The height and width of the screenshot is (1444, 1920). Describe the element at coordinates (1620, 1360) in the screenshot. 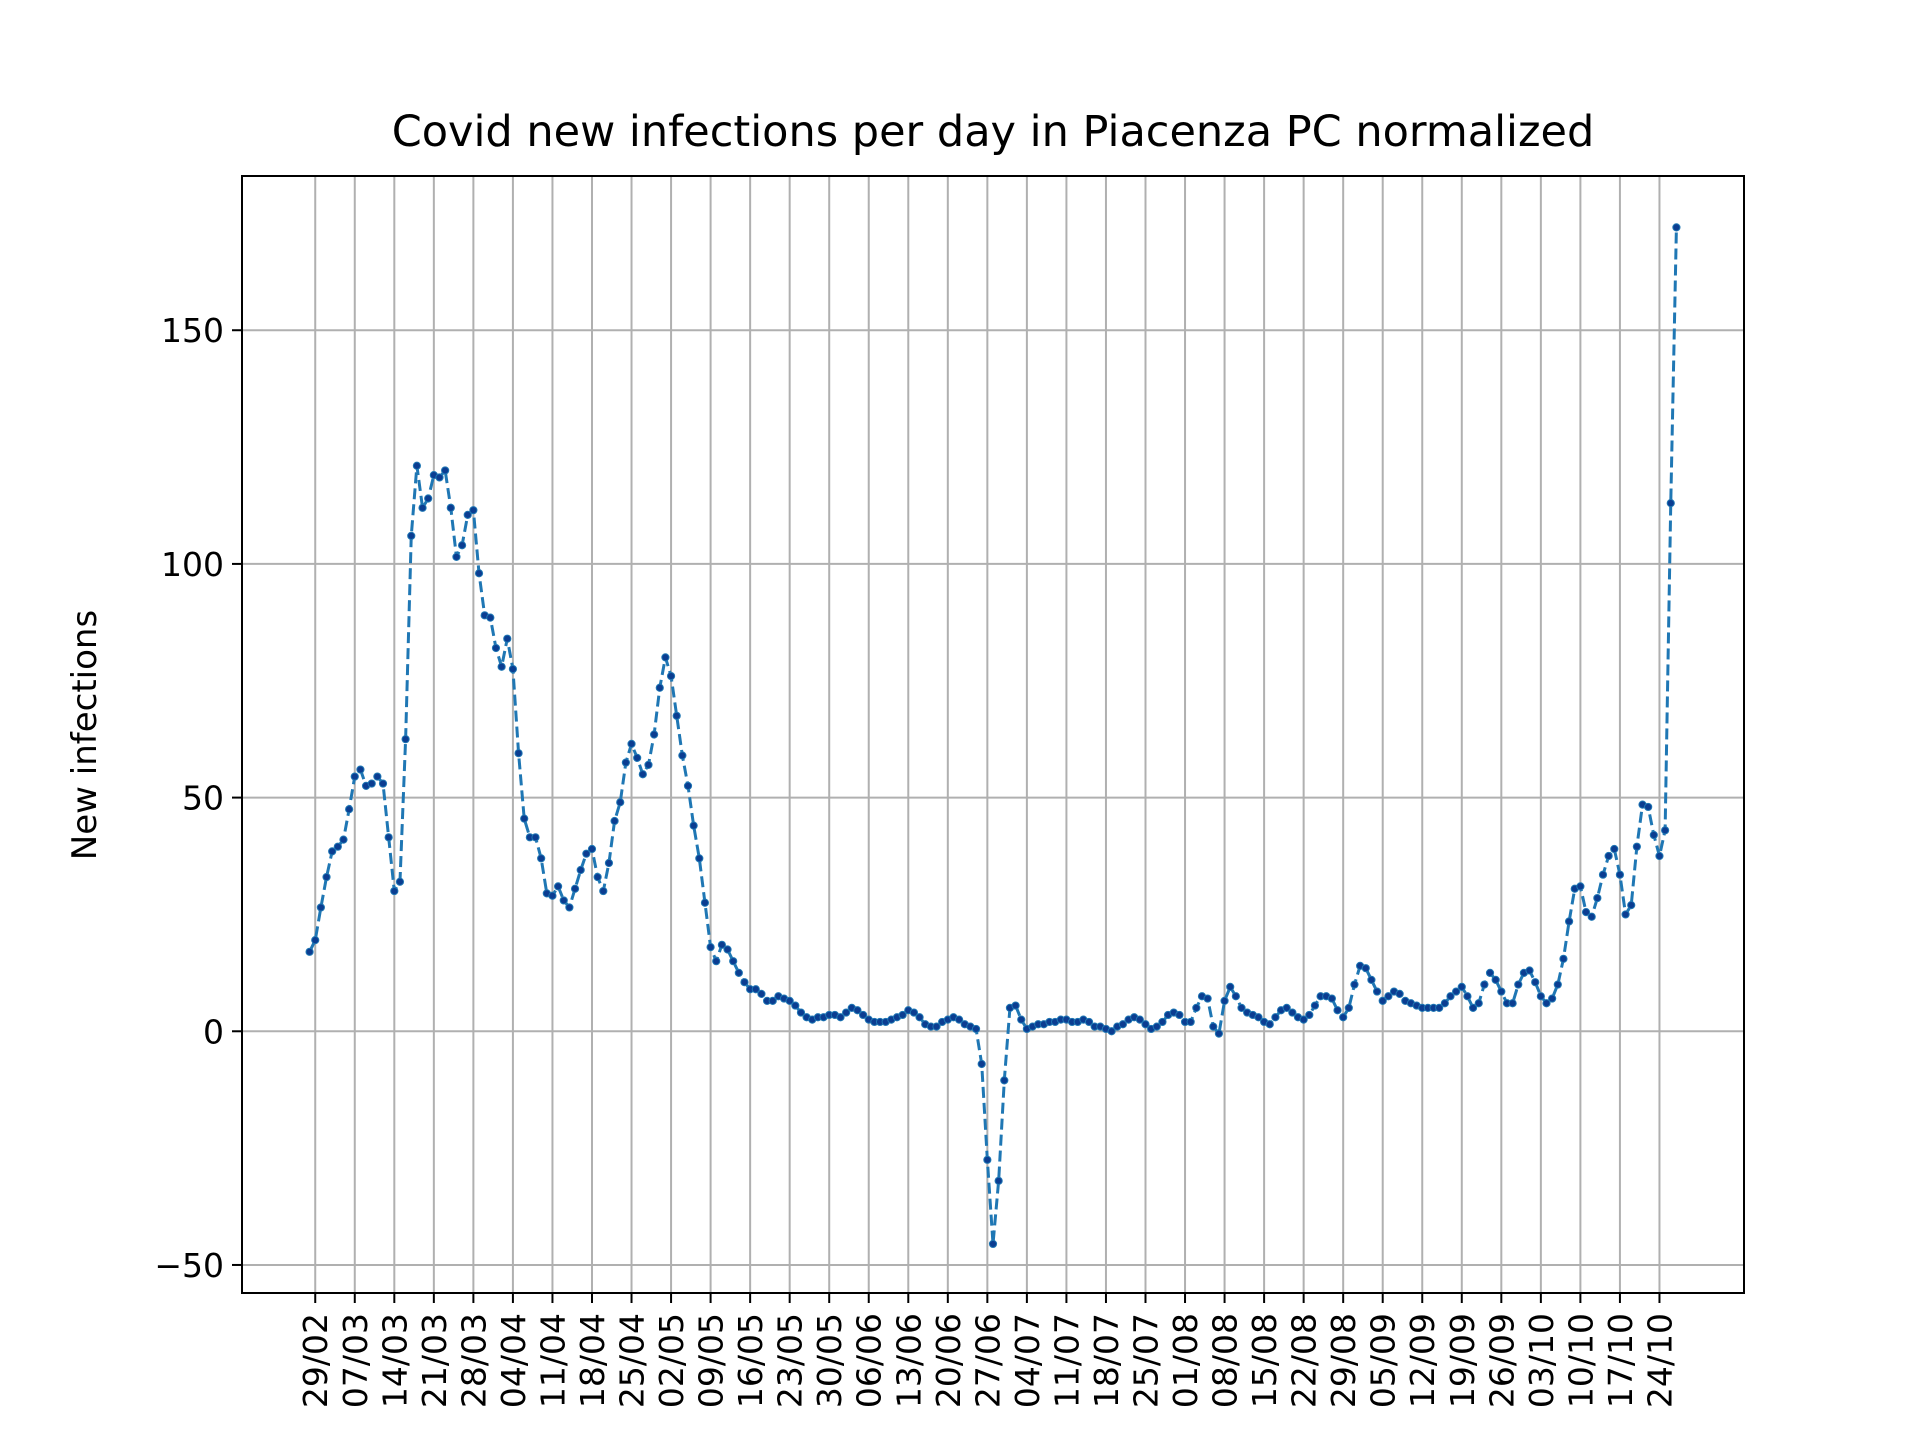

I see `x-tick-label: 17/10` at that location.